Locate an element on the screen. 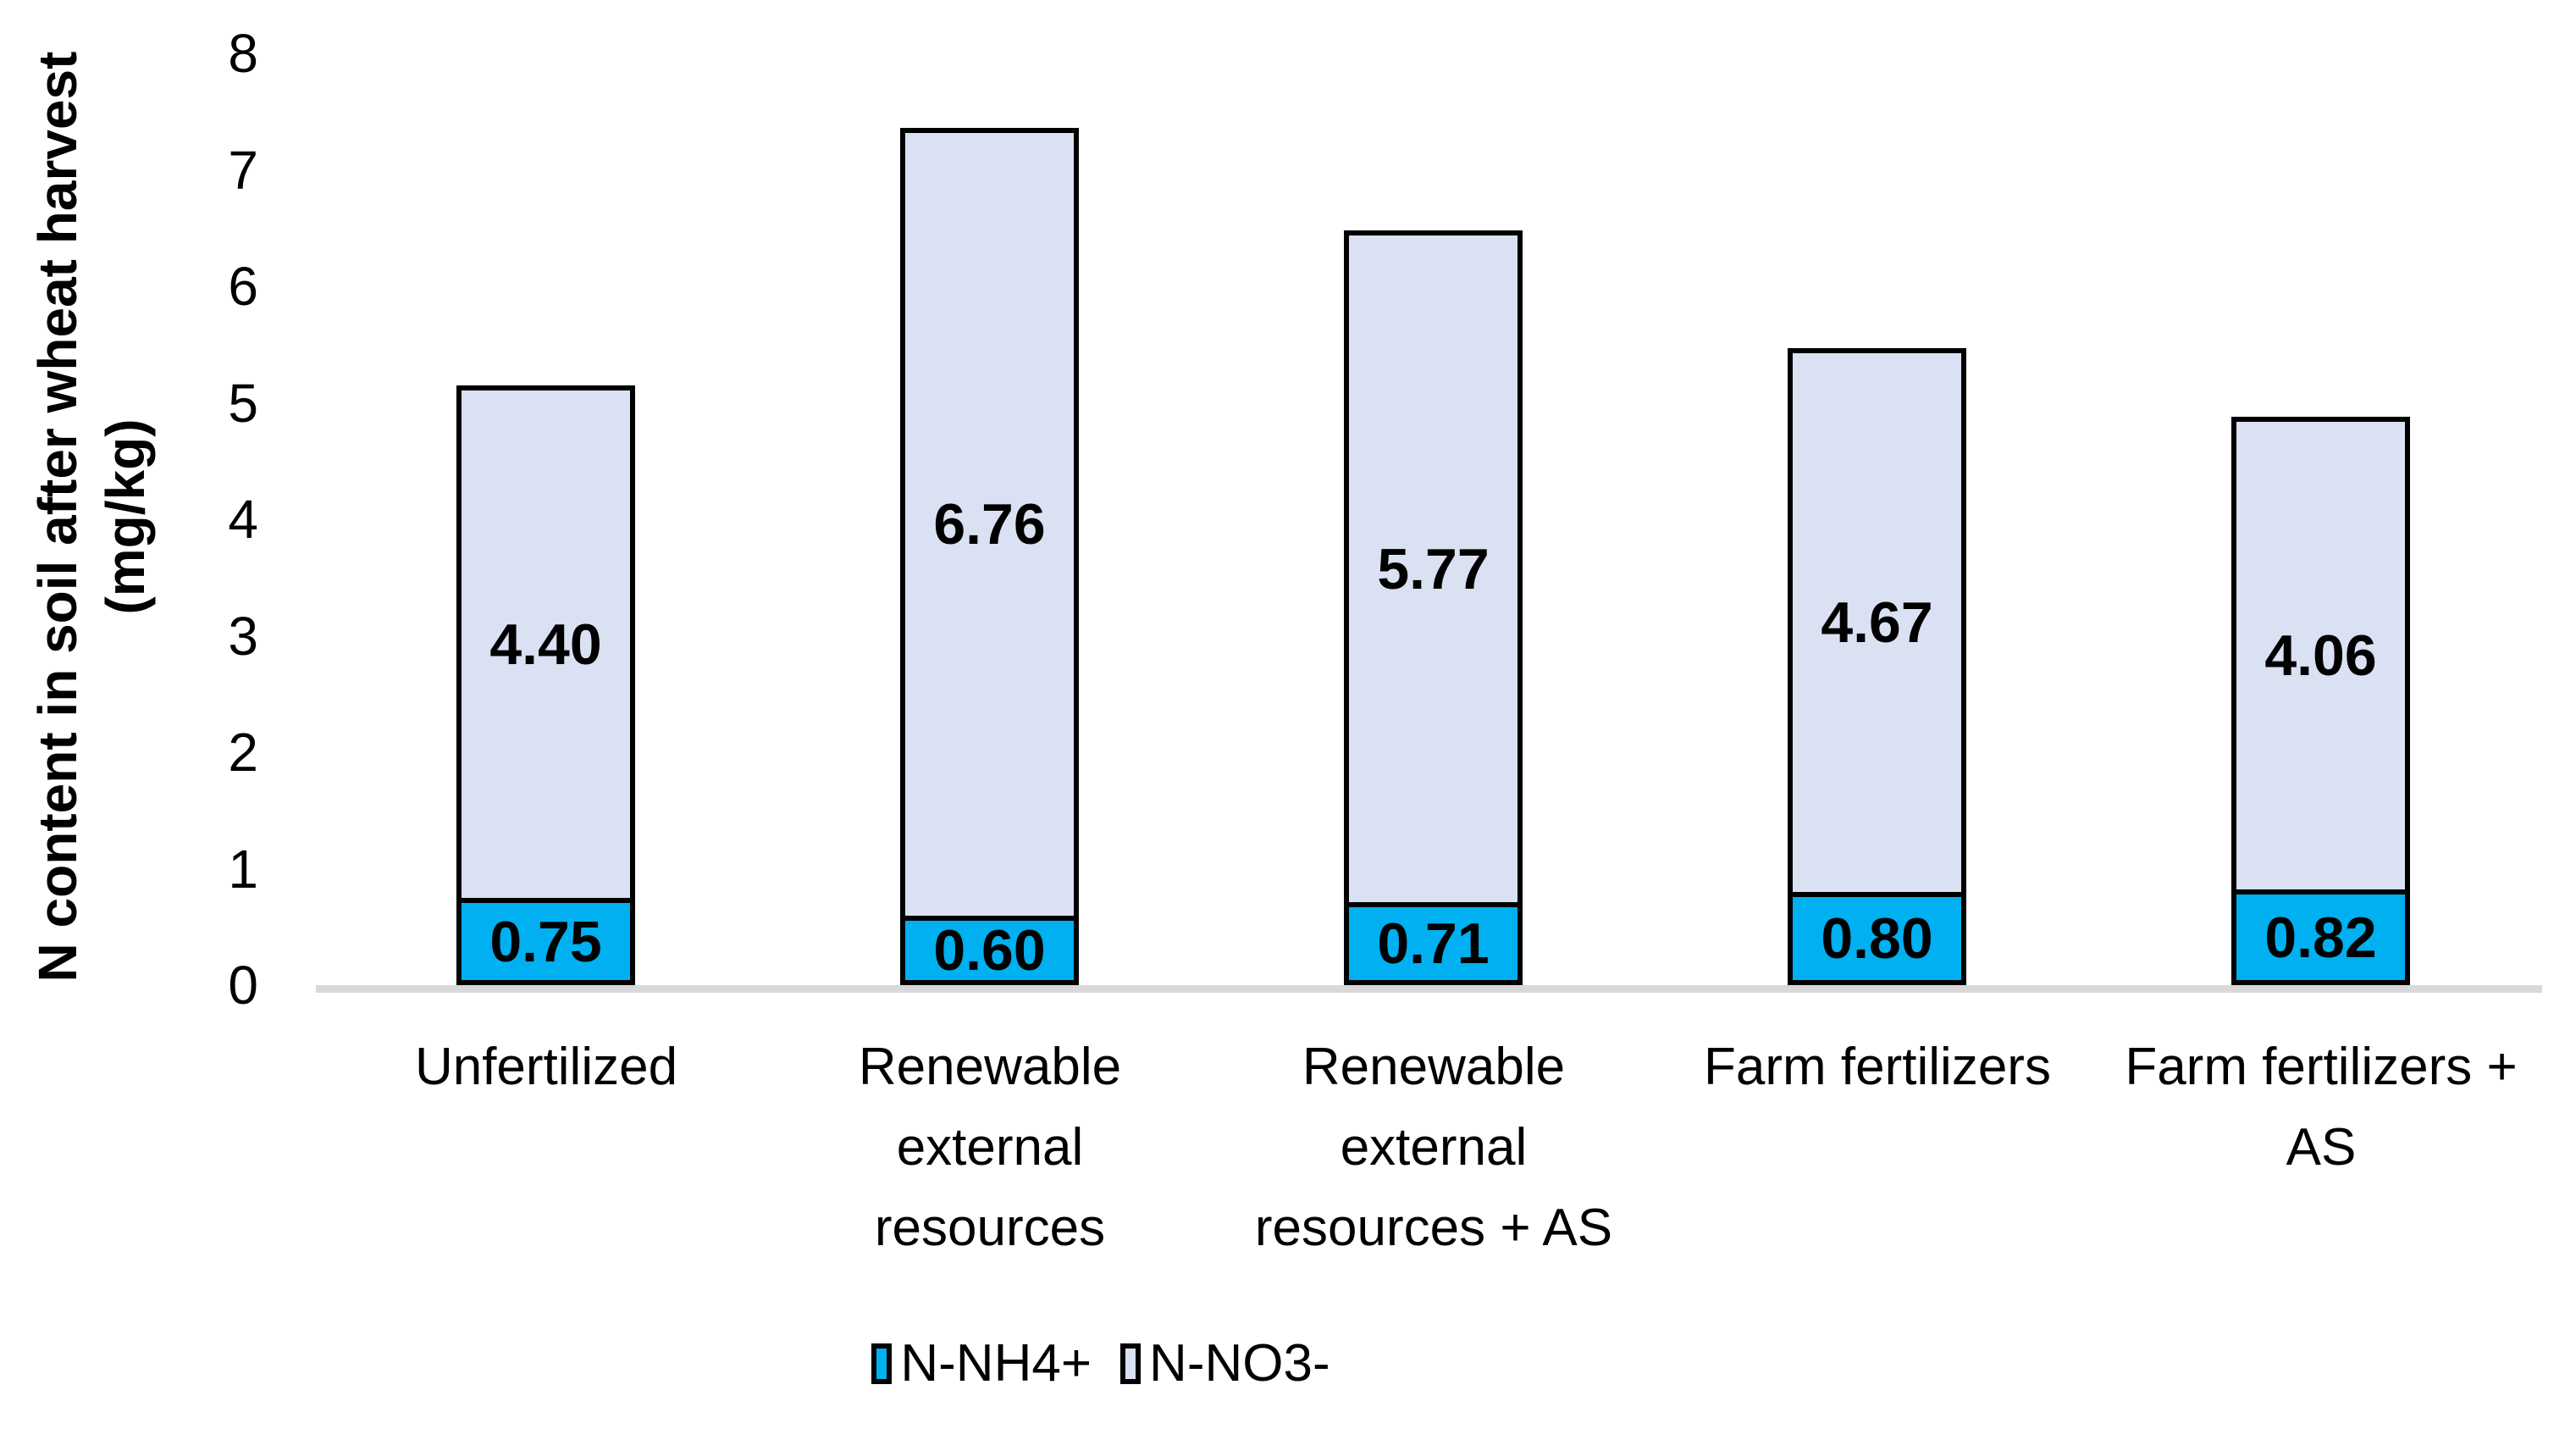 This screenshot has height=1429, width=2576. y-tick-label-8: 8 is located at coordinates (243, 53).